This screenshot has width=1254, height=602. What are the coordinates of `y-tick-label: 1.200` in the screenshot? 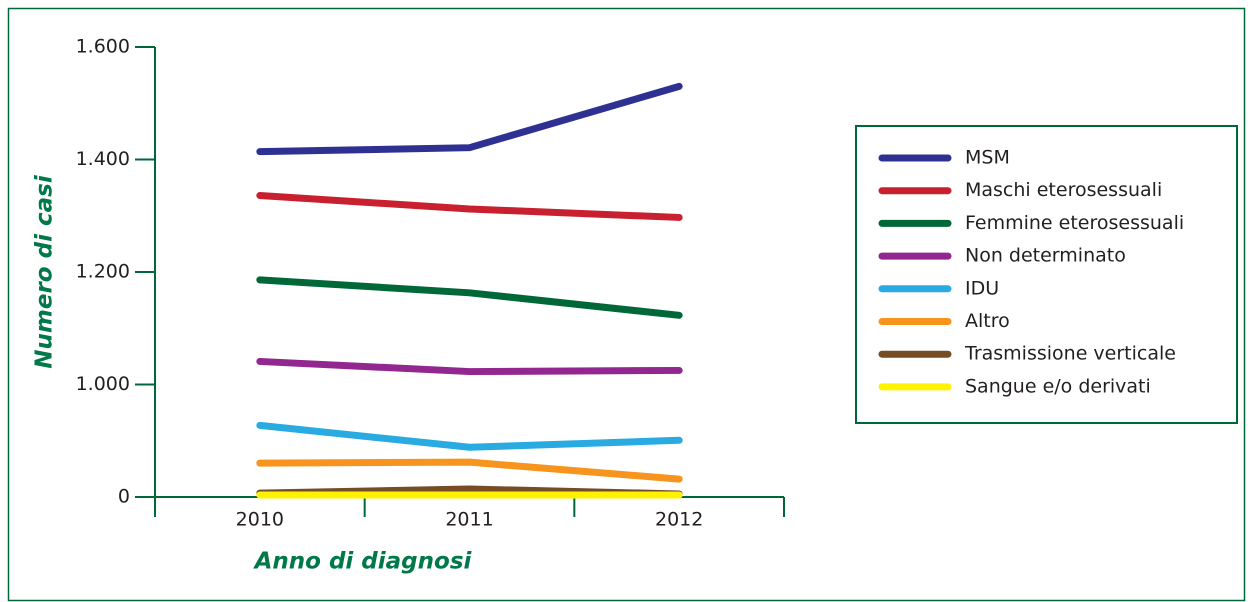 It's located at (103, 272).